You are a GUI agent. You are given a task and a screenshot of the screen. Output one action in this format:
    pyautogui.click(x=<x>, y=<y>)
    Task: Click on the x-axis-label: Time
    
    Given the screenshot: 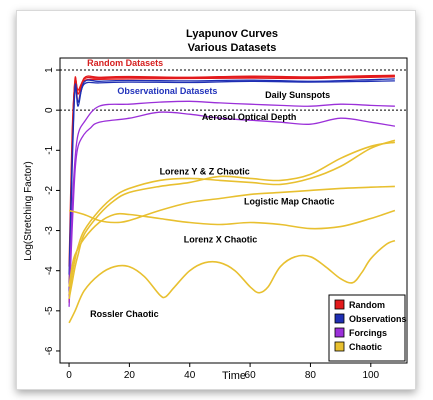 What is the action you would take?
    pyautogui.click(x=234, y=376)
    